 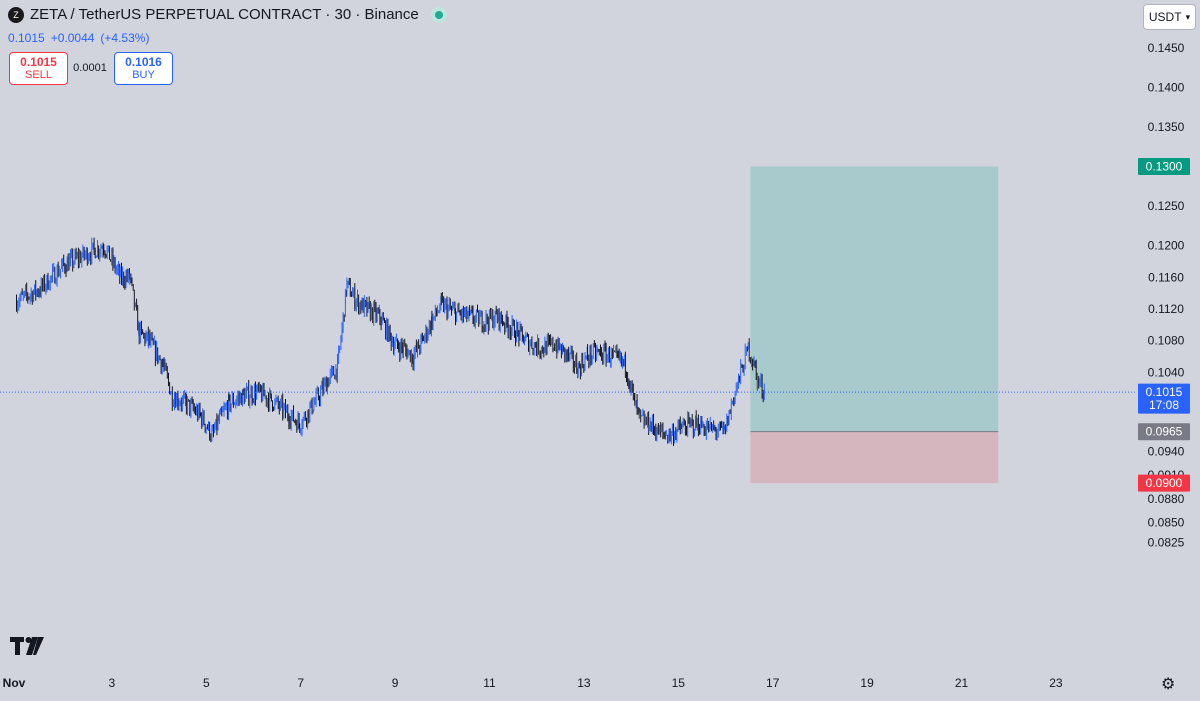 What do you see at coordinates (300, 683) in the screenshot?
I see `x-tick-label: 7` at bounding box center [300, 683].